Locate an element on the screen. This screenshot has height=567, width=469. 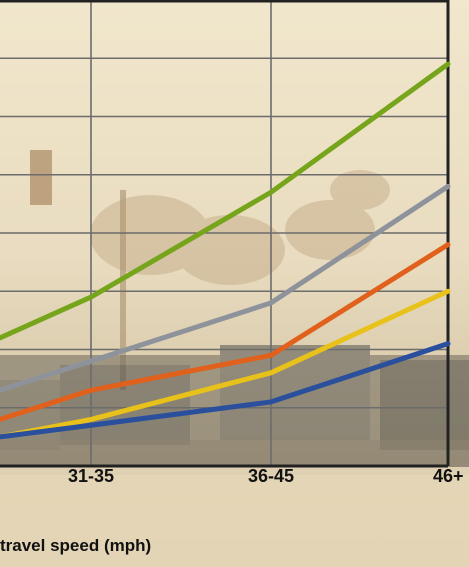
signal-pole is located at coordinates (123, 290).